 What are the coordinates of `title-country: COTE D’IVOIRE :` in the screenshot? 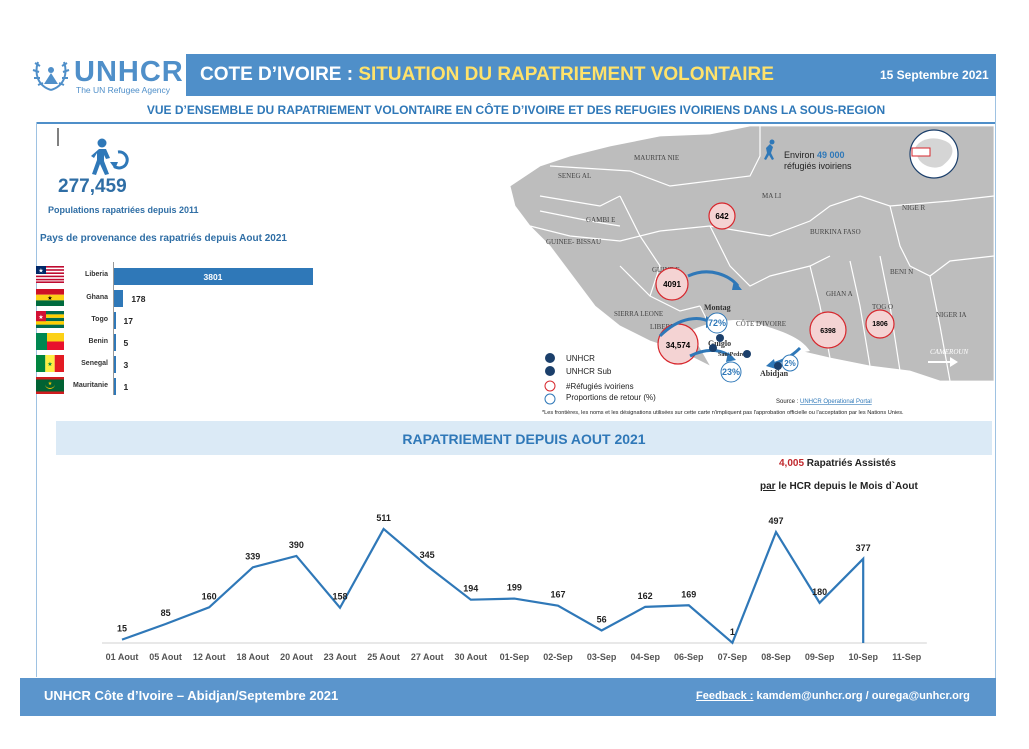 It's located at (279, 74).